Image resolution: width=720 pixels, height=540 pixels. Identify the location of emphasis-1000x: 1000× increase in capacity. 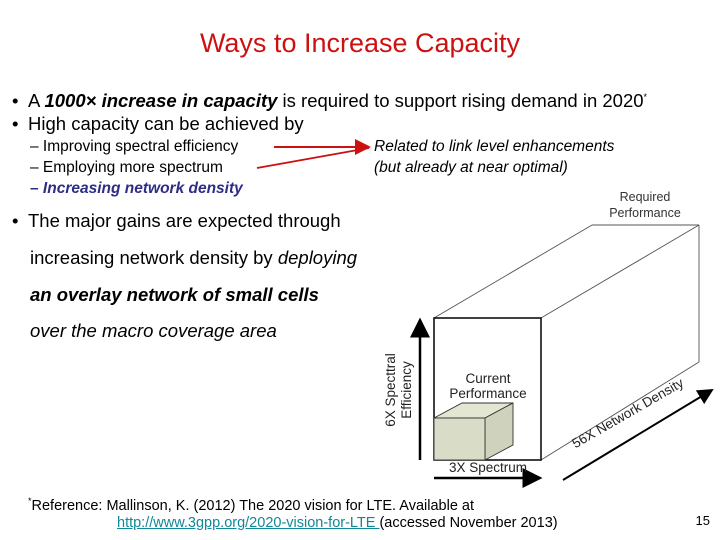
(161, 100).